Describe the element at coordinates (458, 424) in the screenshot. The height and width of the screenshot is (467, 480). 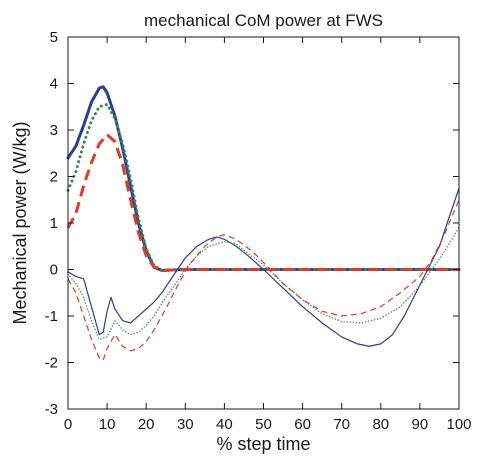
I see `x-tick-label: 100` at that location.